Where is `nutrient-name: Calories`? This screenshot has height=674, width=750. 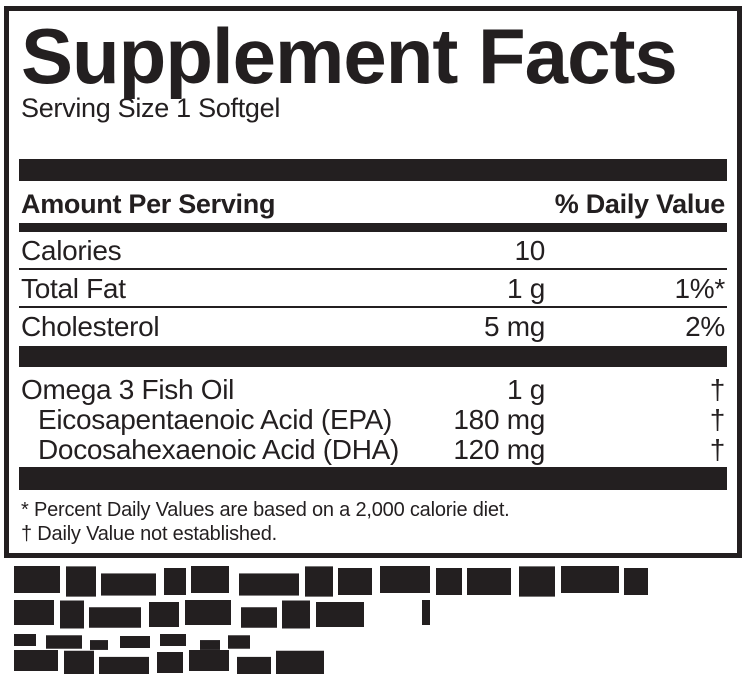 nutrient-name: Calories is located at coordinates (71, 250).